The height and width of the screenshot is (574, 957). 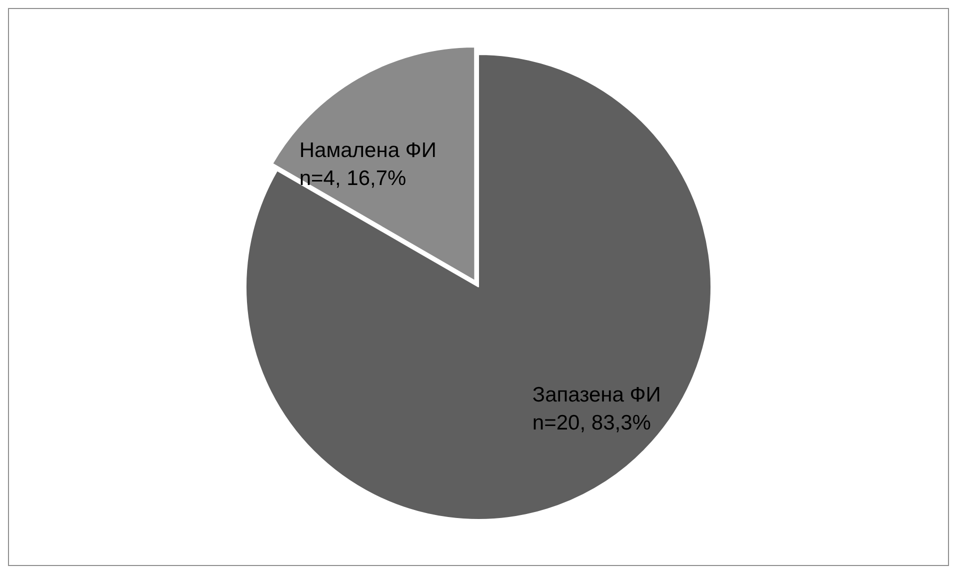 What do you see at coordinates (352, 178) in the screenshot?
I see `data-label: n=4, 16,7%` at bounding box center [352, 178].